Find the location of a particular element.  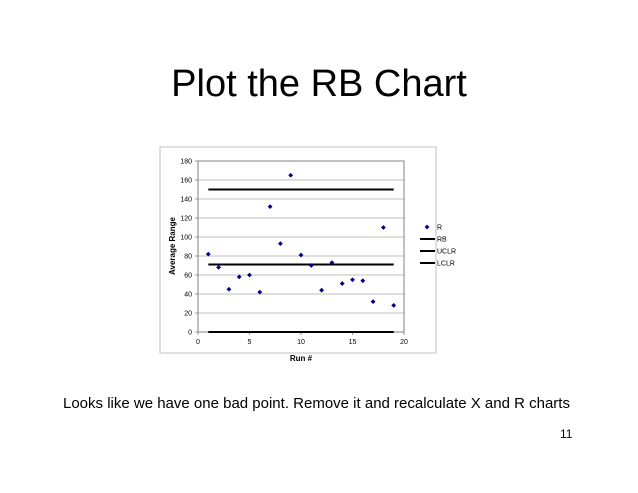

slide-title: Plot the RB Chart is located at coordinates (319, 84).